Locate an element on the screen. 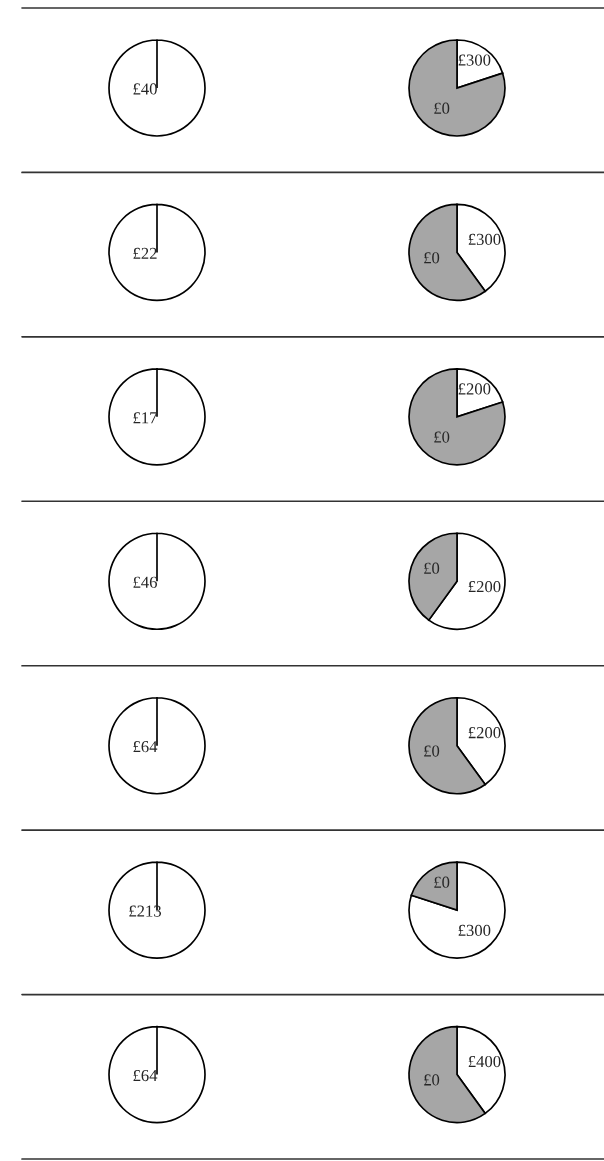  slice-label: £213 is located at coordinates (145, 911).